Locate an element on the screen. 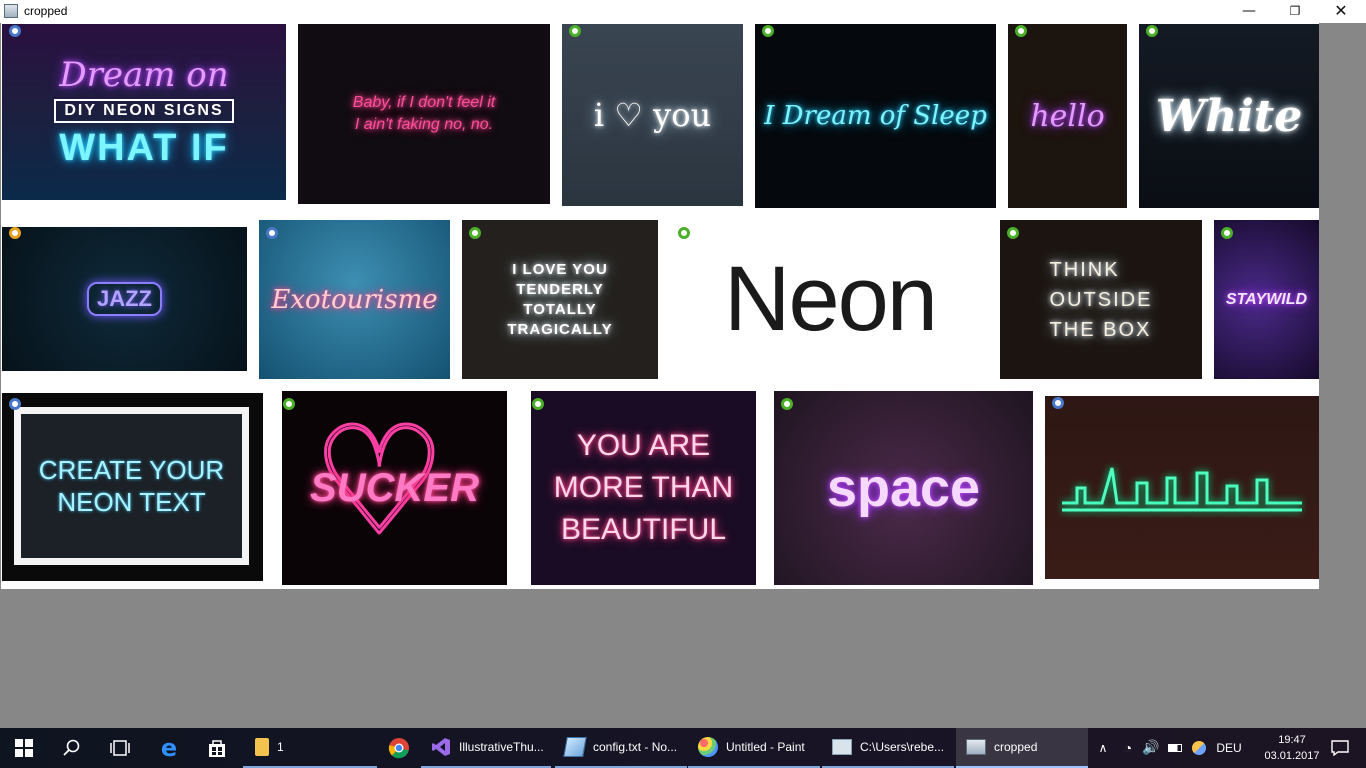  task-view-icon is located at coordinates (120, 748).